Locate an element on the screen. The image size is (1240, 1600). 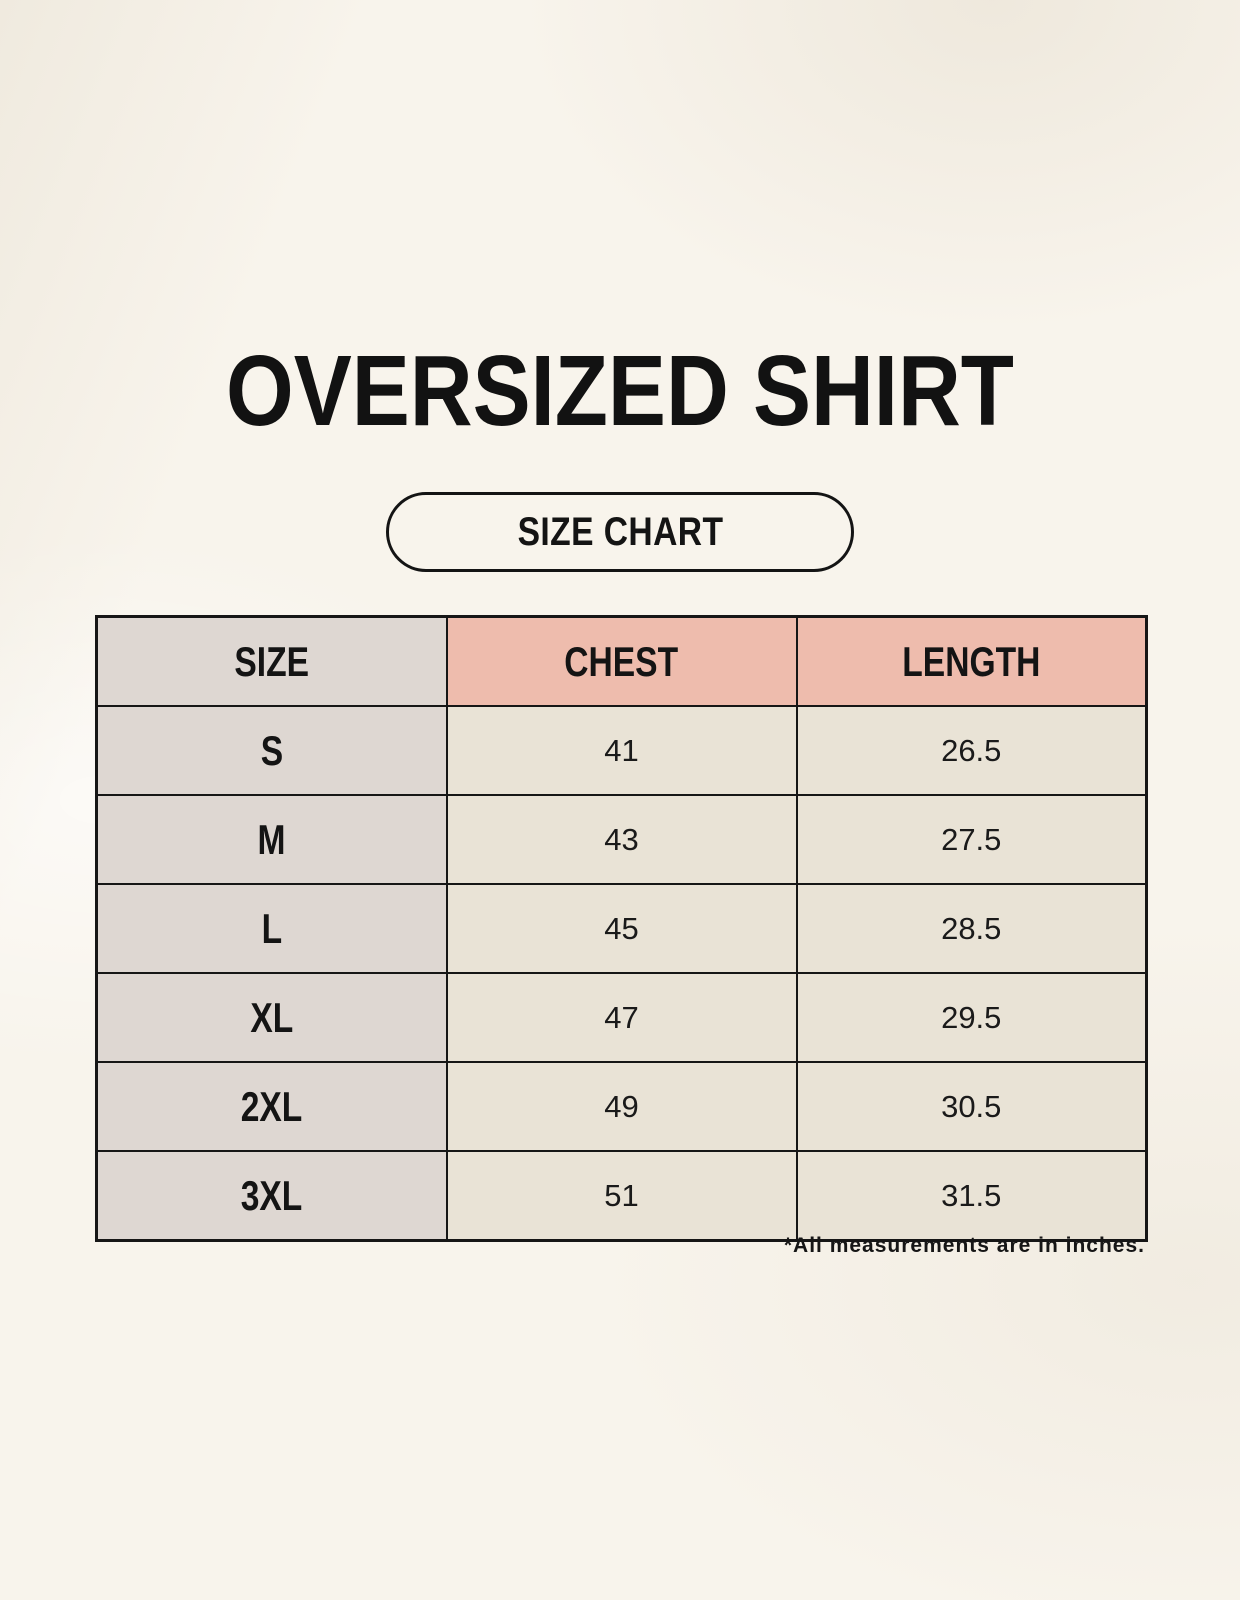
table-row: 3XL 51 31.5 is located at coordinates (621, 1196).